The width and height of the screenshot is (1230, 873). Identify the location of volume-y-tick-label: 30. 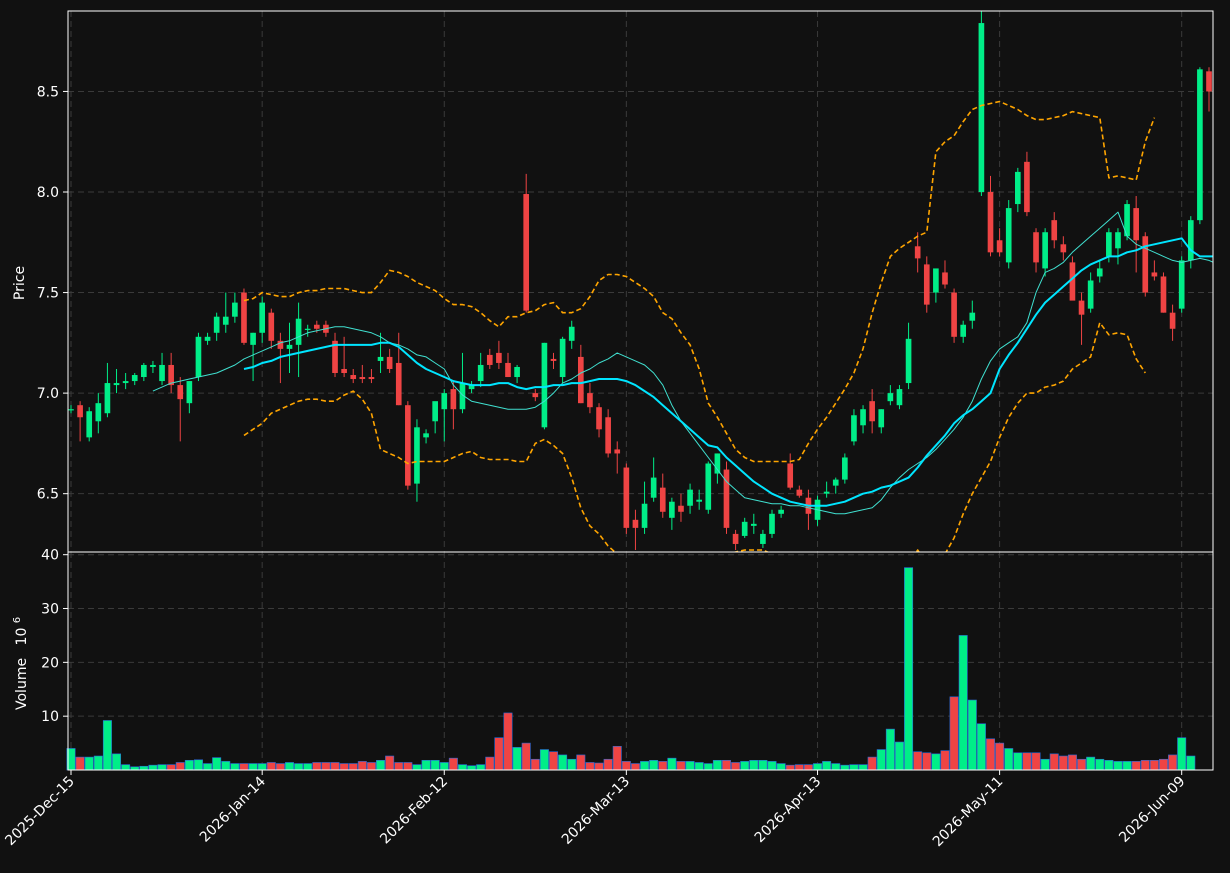
(50, 610).